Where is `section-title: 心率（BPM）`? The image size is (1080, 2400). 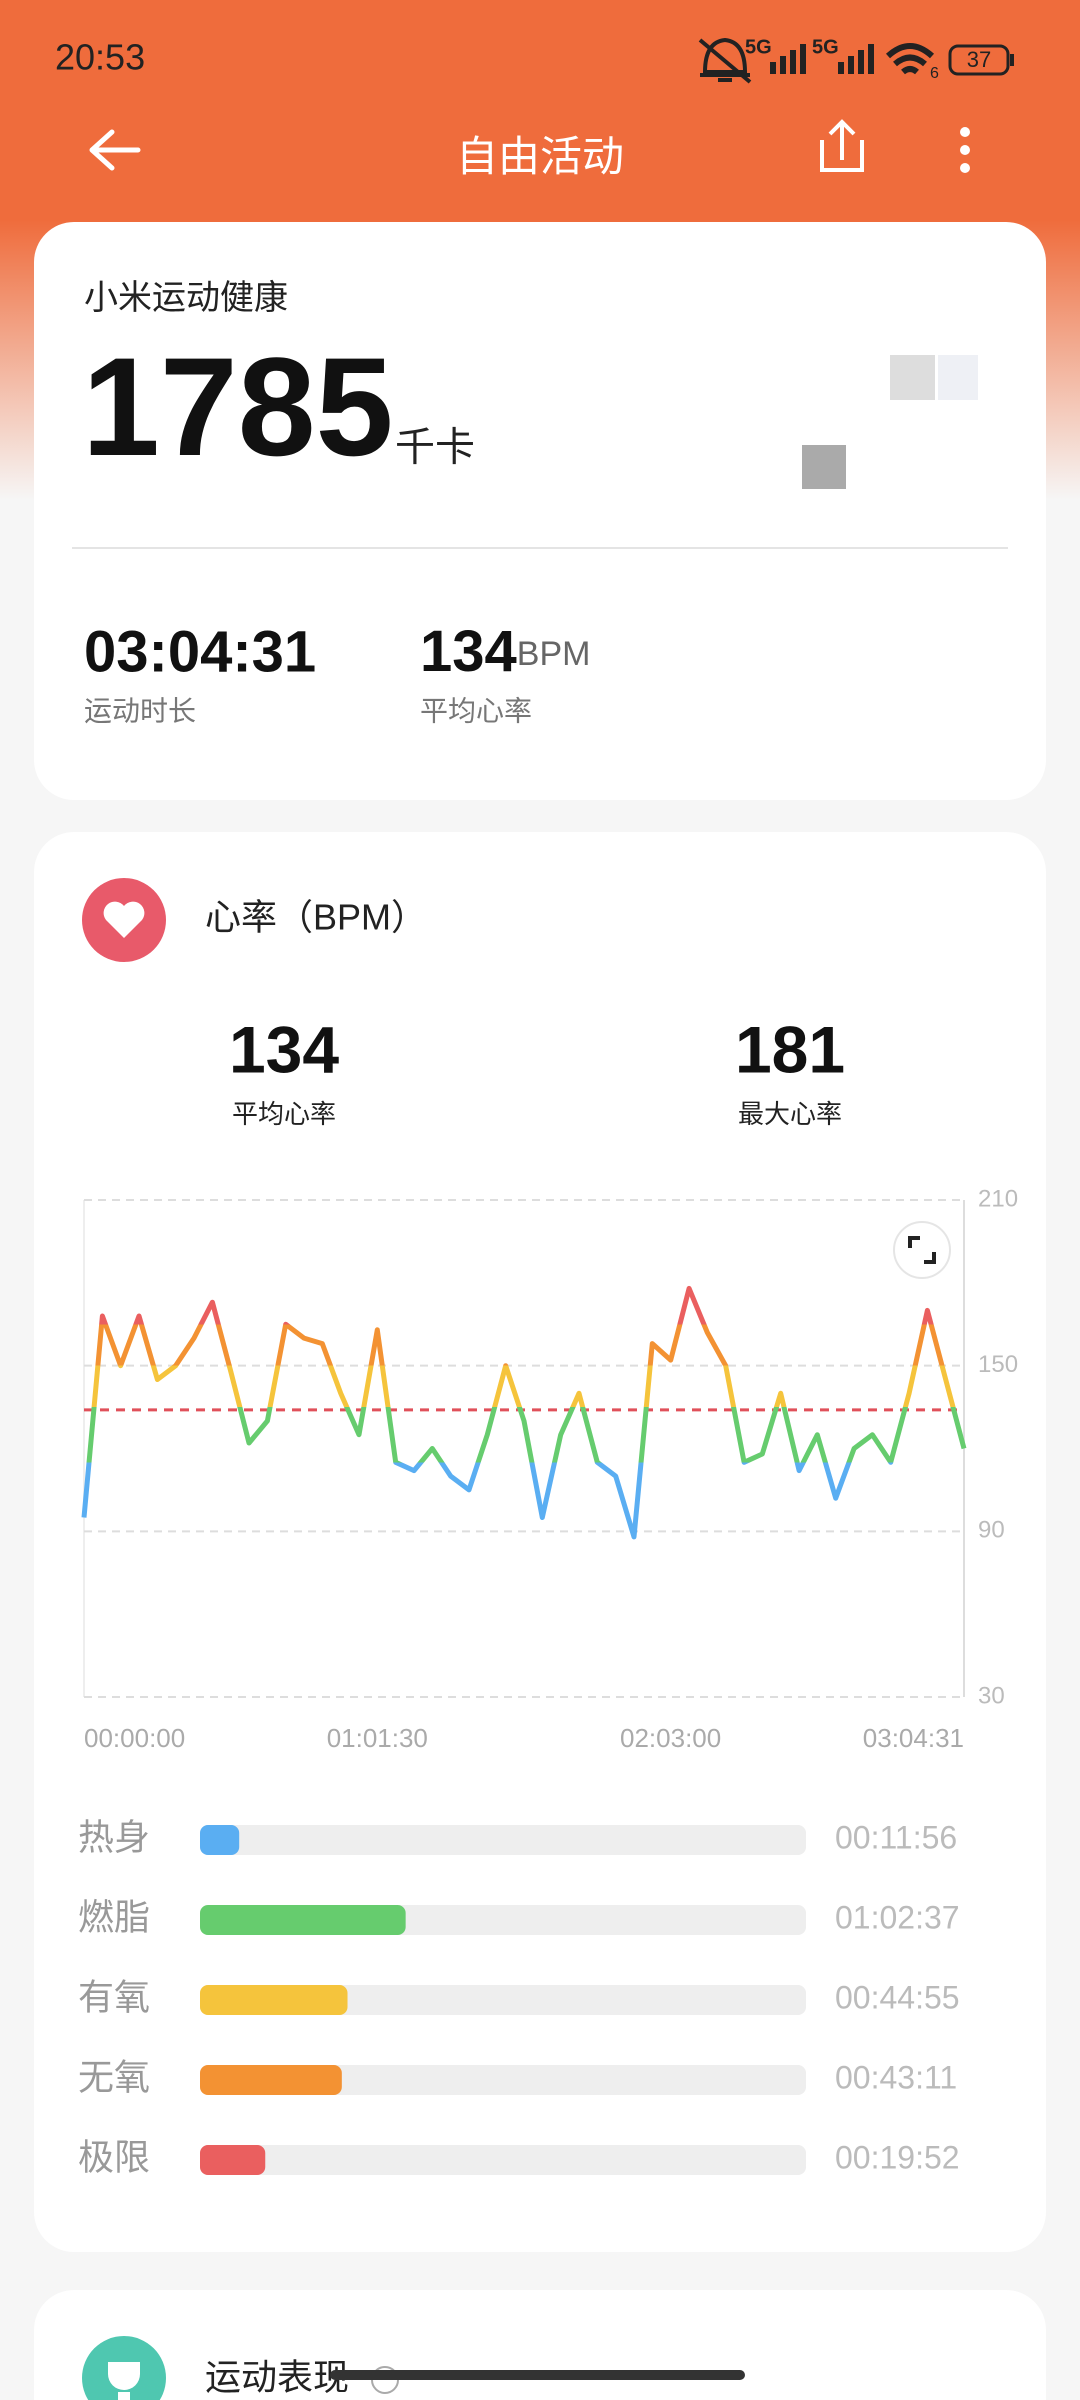
section-title: 心率（BPM） is located at coordinates (316, 917).